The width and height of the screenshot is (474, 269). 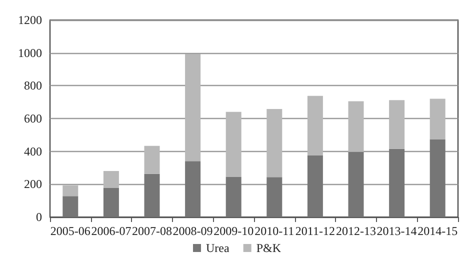 What do you see at coordinates (30, 53) in the screenshot?
I see `y-tick-label: 1000` at bounding box center [30, 53].